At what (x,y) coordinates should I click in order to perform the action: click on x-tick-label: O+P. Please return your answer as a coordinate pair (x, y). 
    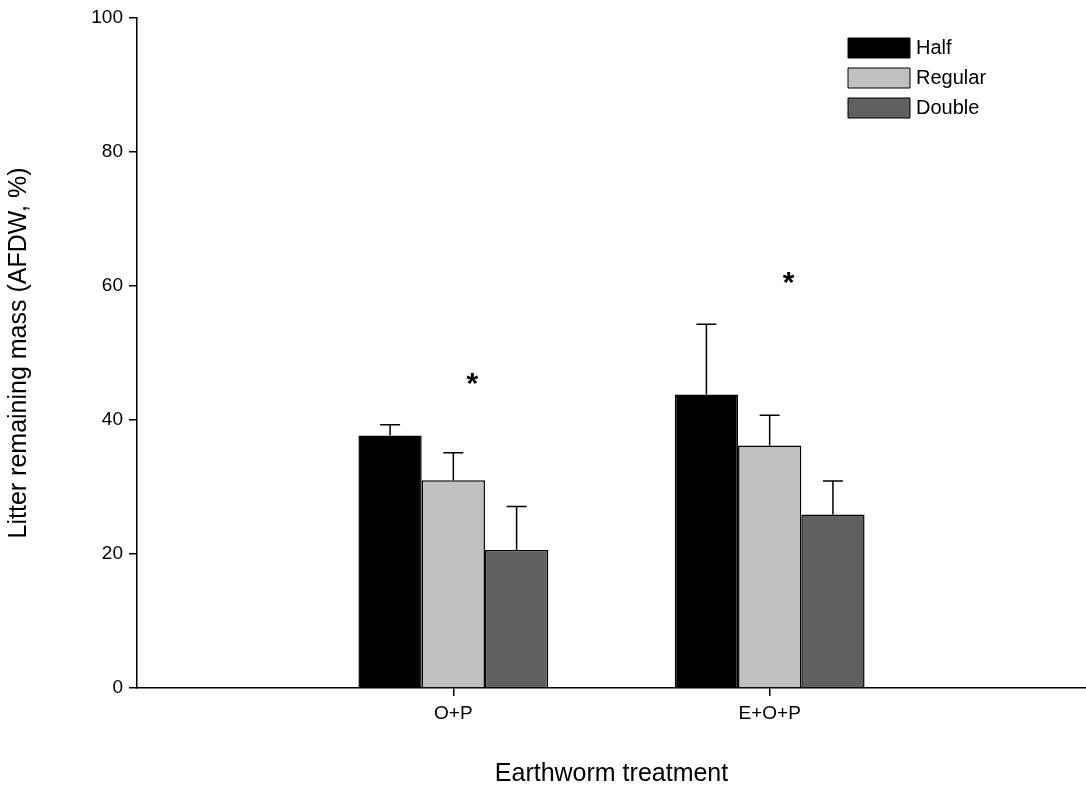
    Looking at the image, I should click on (453, 712).